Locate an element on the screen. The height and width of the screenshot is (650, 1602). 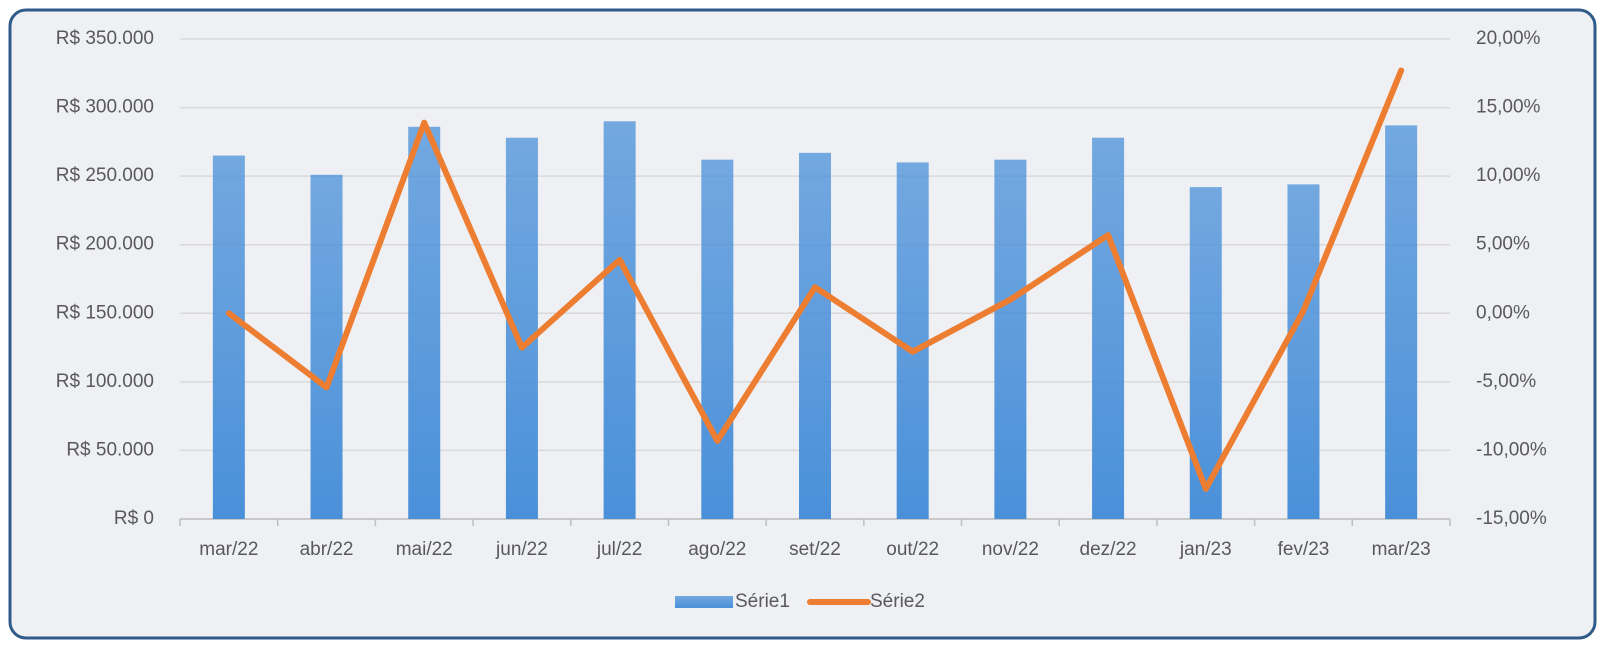
y-tick-label: R$ 350.000 is located at coordinates (105, 38).